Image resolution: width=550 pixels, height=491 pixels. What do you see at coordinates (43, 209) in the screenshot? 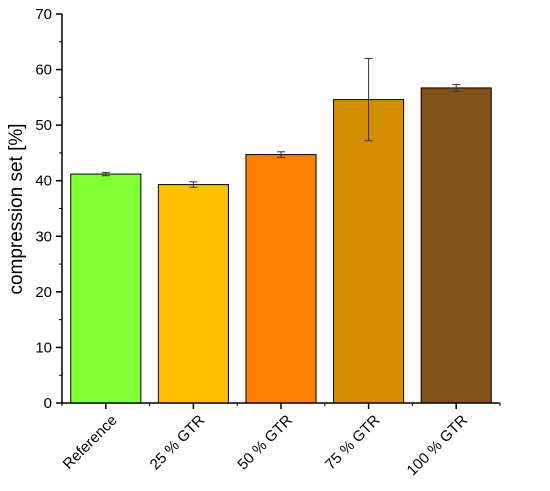
I see `y-tick-labels: 0 10 20 30 40 50 60 70` at bounding box center [43, 209].